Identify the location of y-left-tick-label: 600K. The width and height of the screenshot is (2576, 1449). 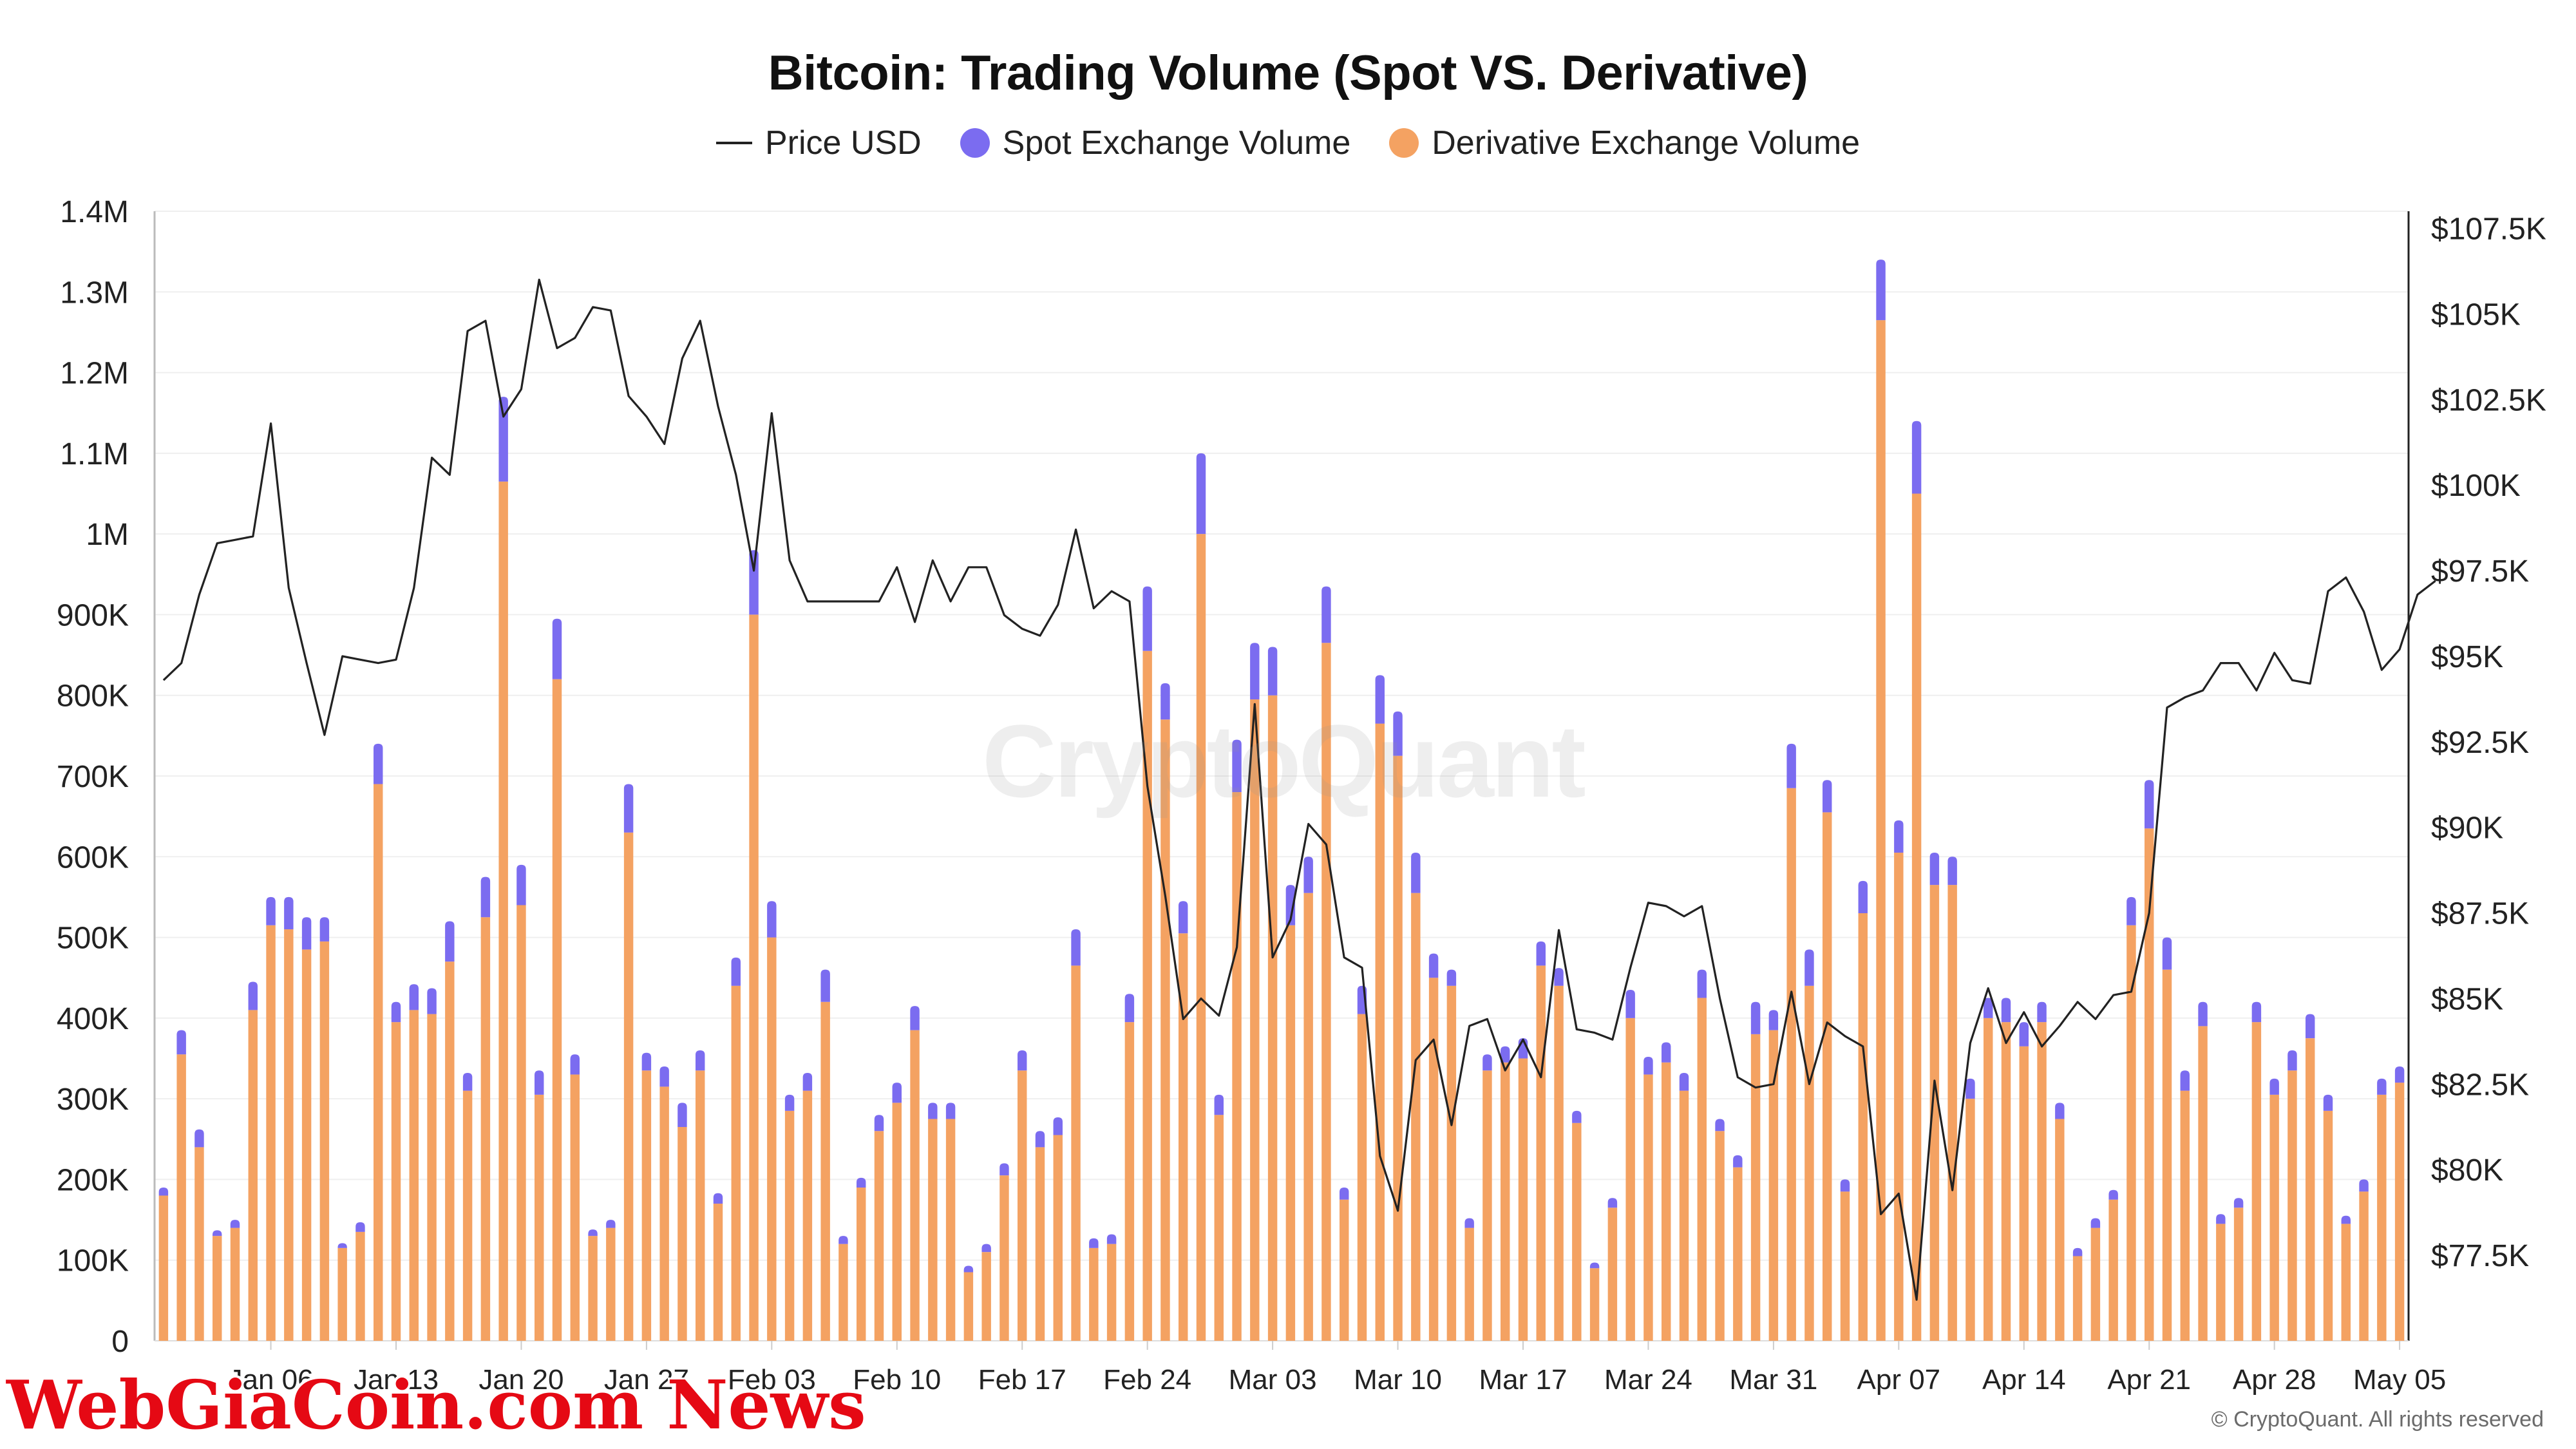
(93, 857).